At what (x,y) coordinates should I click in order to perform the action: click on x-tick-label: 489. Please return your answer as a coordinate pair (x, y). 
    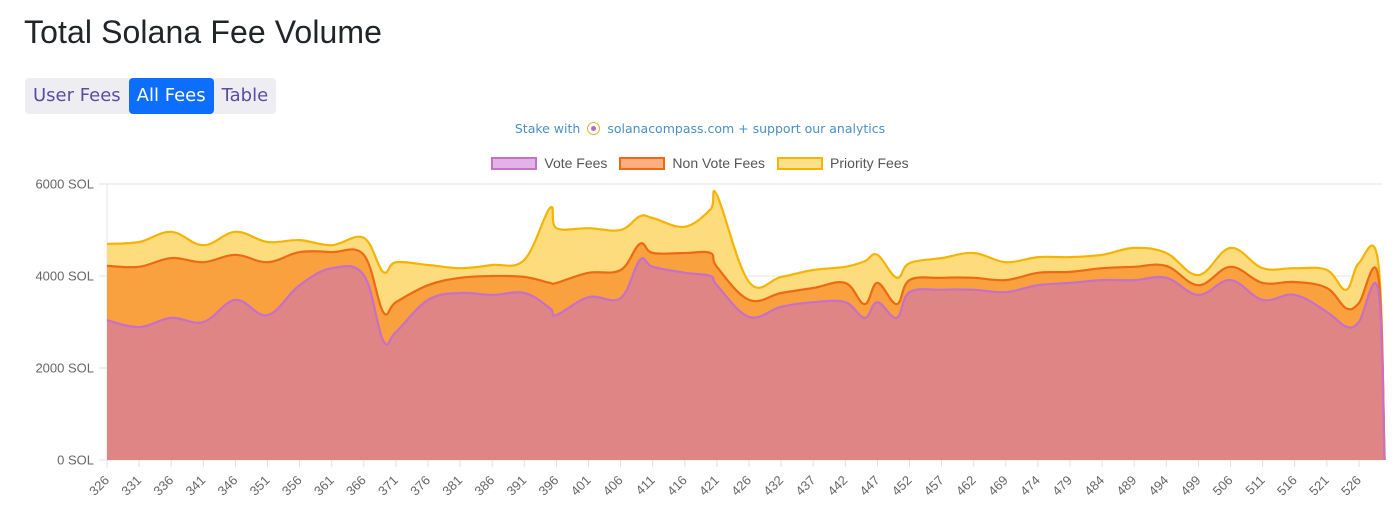
    Looking at the image, I should click on (1126, 486).